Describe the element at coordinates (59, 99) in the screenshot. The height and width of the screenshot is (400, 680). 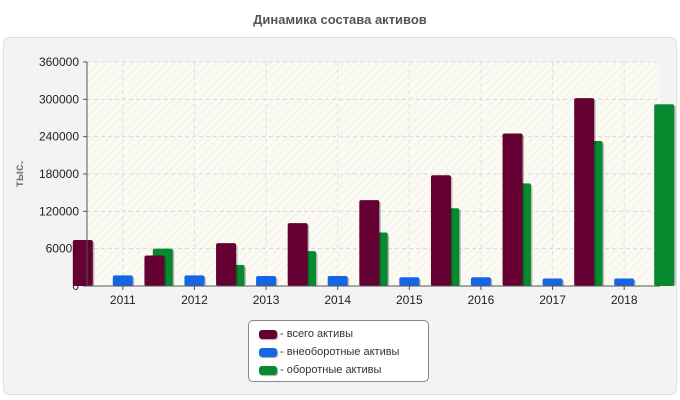
I see `y-tick-label: 300000` at that location.